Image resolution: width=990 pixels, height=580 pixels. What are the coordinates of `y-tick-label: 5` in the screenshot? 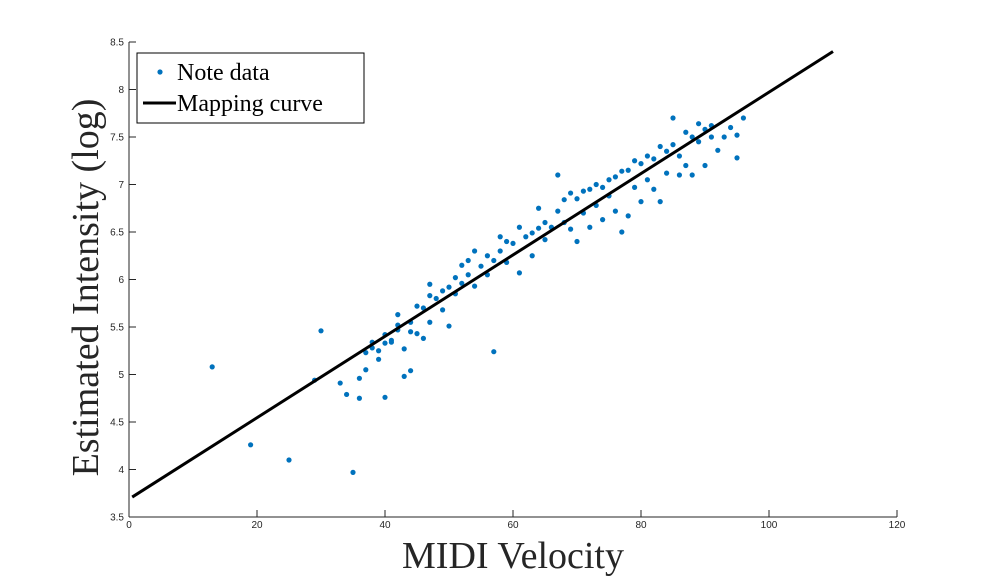 It's located at (121, 375).